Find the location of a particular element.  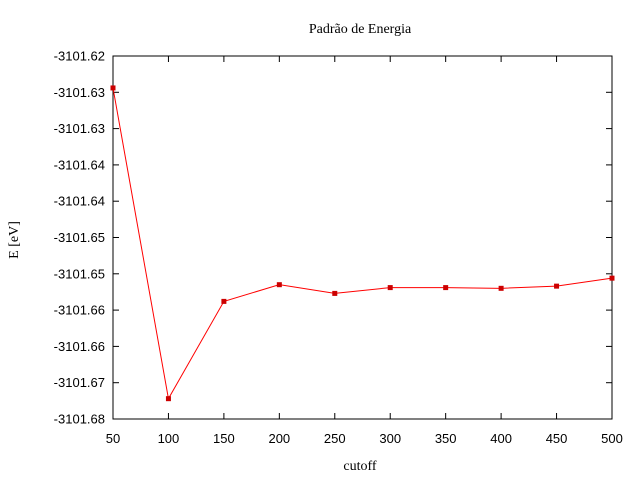

chart-title: Padrão de Energia is located at coordinates (360, 29).